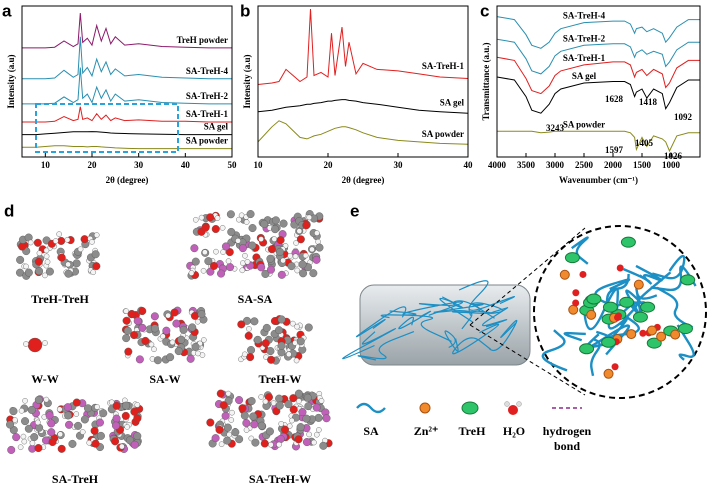  I want to click on polymer-network, so click(430, 320).